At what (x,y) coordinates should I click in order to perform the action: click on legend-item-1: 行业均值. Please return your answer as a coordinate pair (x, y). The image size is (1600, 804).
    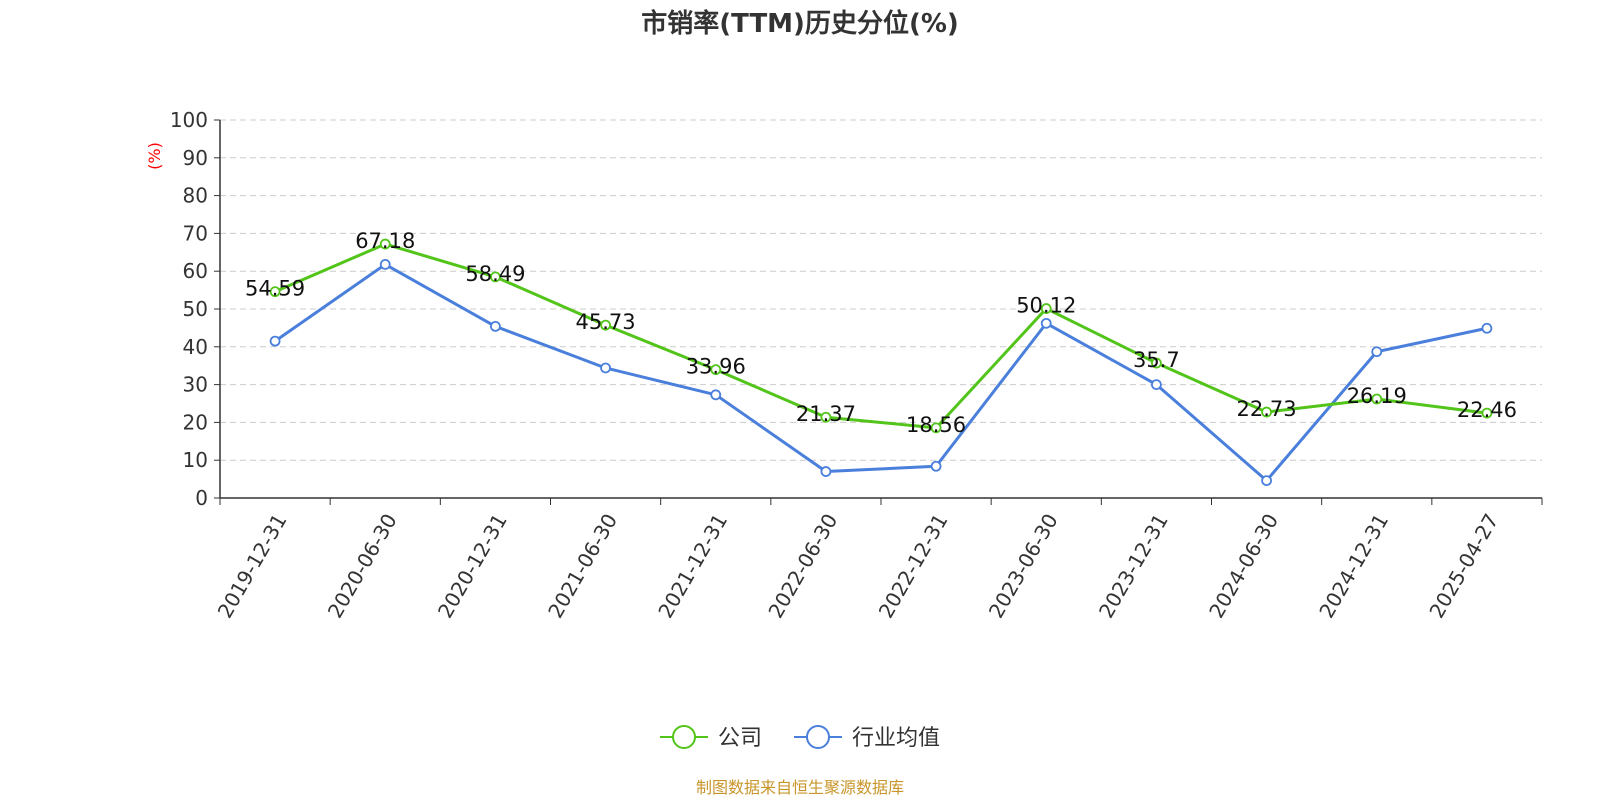
    Looking at the image, I should click on (867, 738).